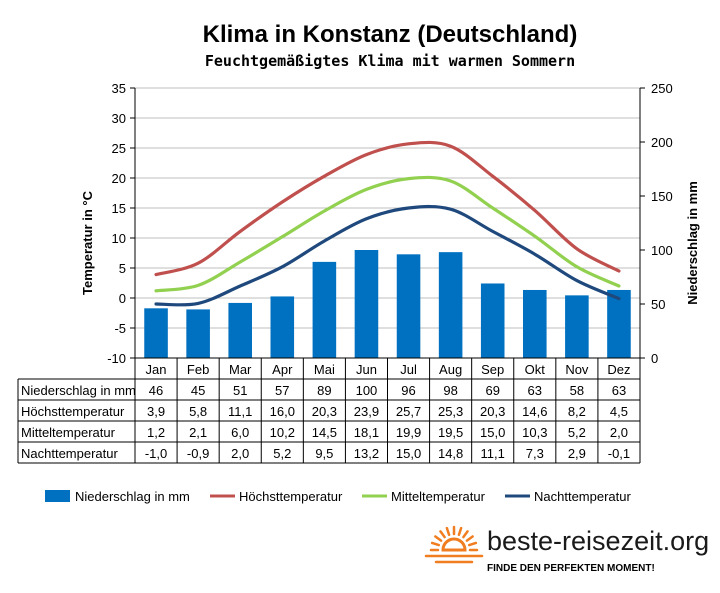  I want to click on y-axis-left-title: Temperatur in °C, so click(87, 242).